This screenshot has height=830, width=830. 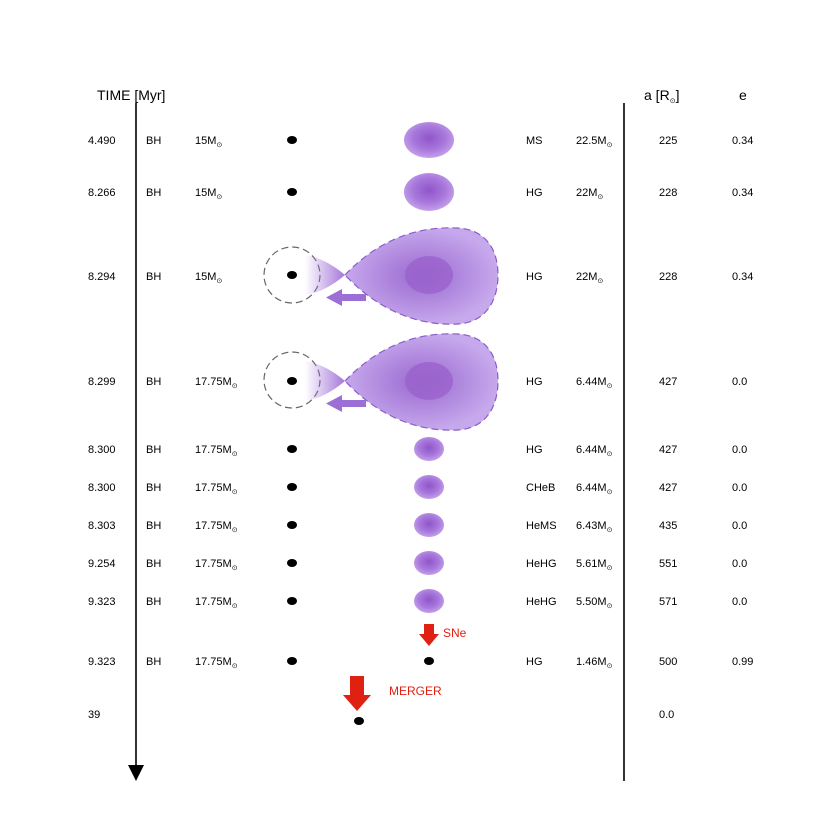 I want to click on star-hg, so click(x=429, y=192).